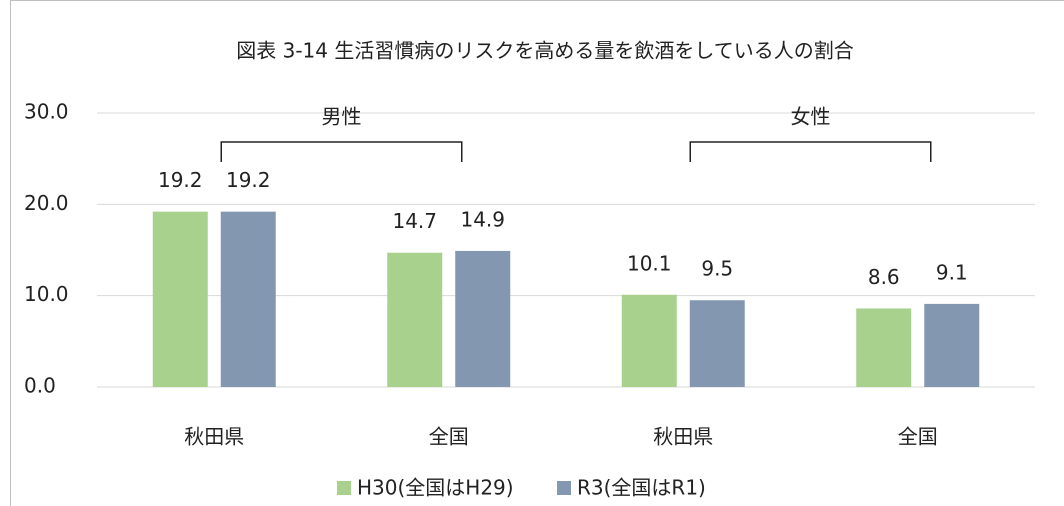  I want to click on value-label: 9.1, so click(952, 272).